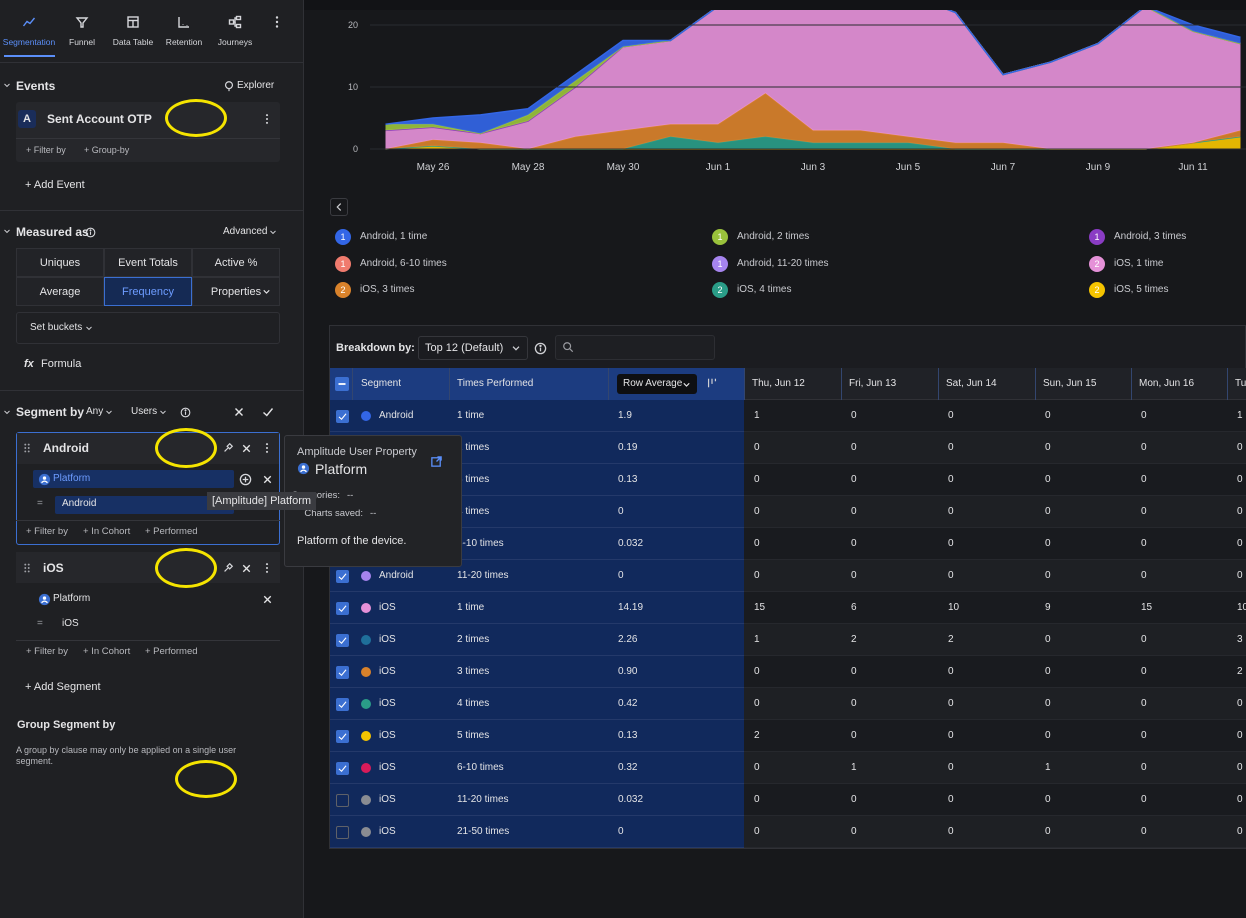 Image resolution: width=1246 pixels, height=918 pixels. What do you see at coordinates (387, 289) in the screenshot?
I see `legend-label: iOS, 3 times` at bounding box center [387, 289].